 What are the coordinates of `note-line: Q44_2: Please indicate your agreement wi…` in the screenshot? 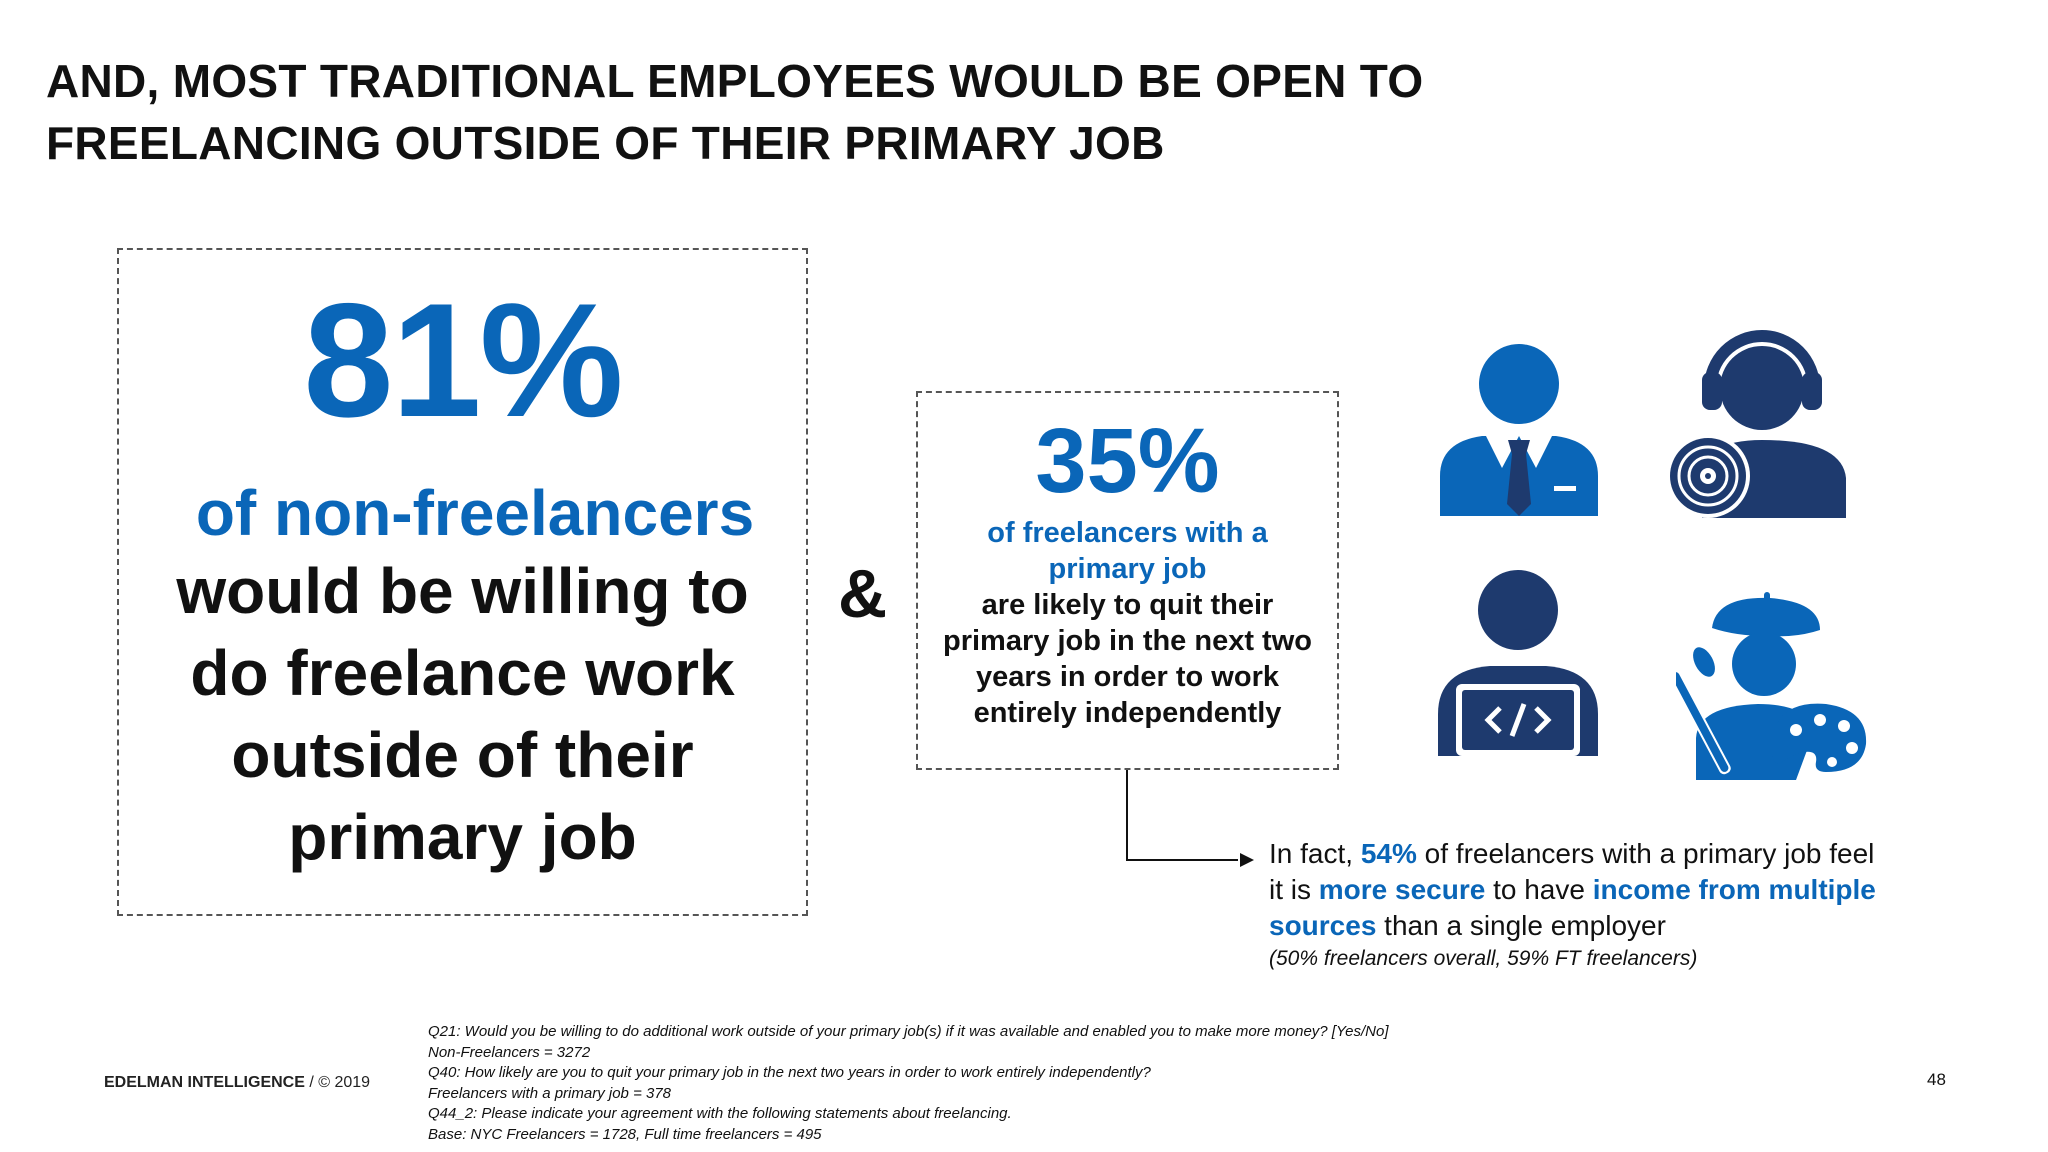 It's located at (720, 1113).